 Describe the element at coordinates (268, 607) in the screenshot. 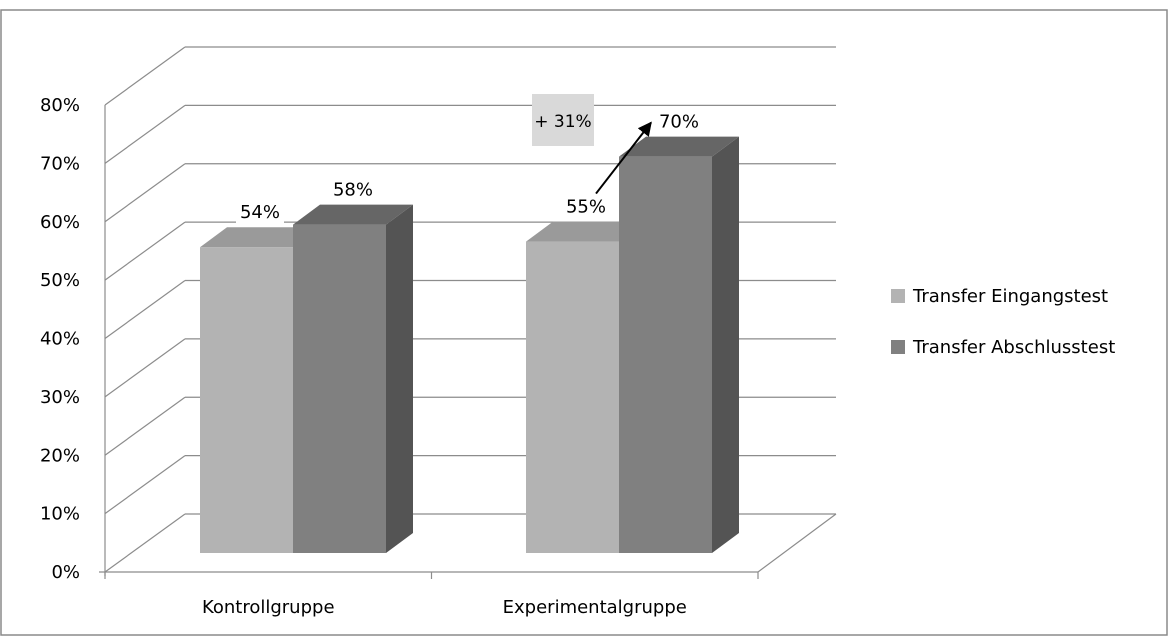

I see `x-tick-label: Kontrollgruppe` at that location.